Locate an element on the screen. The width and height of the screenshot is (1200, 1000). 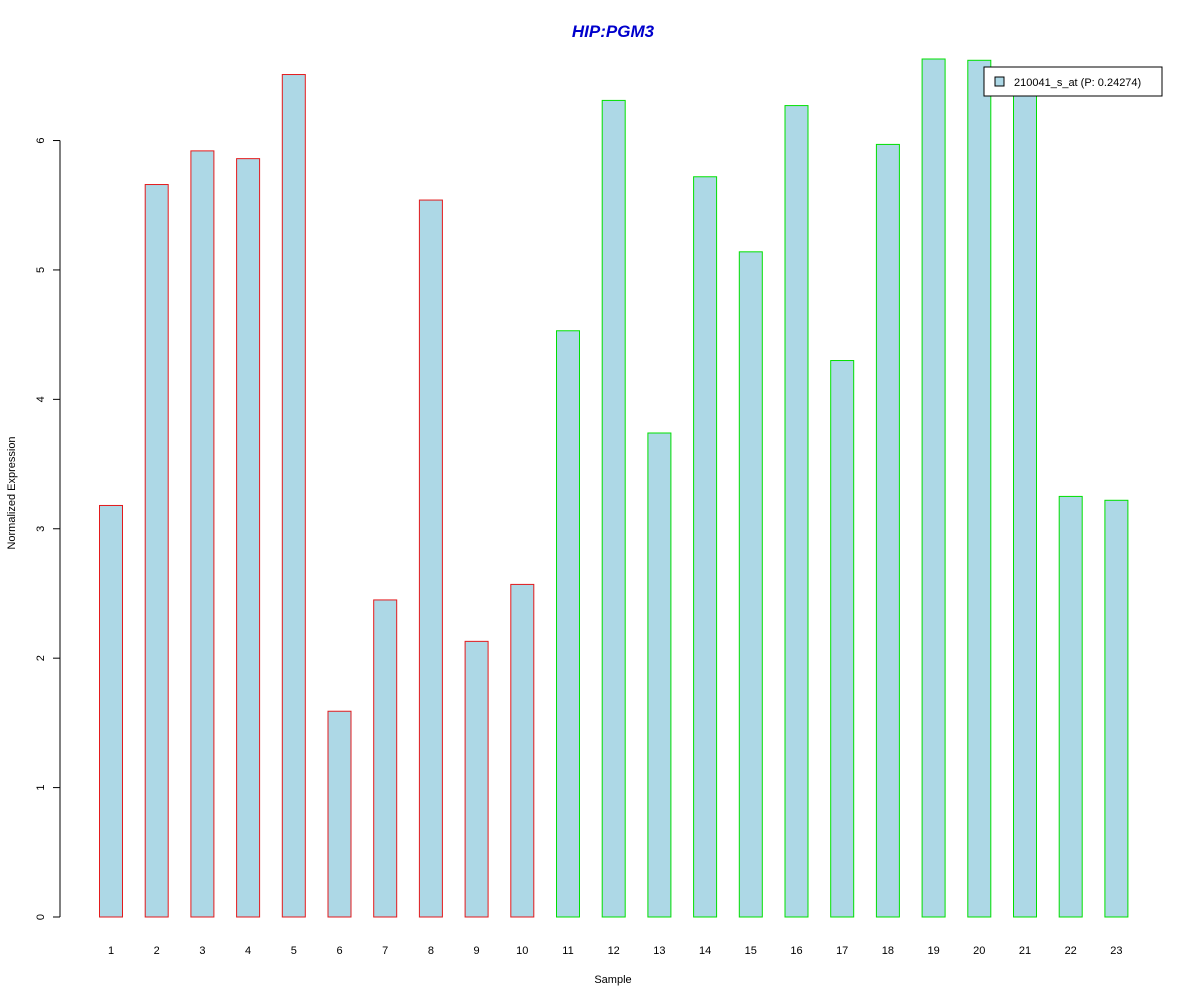
x-tick-label: 18 is located at coordinates (888, 951).